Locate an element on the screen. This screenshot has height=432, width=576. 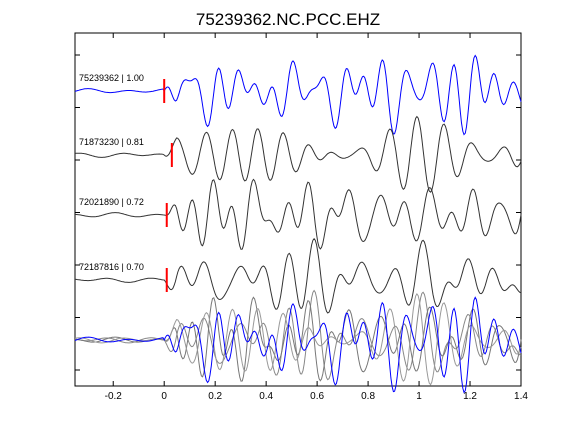
trace-label: 72021890 | 0.72 is located at coordinates (111, 202).